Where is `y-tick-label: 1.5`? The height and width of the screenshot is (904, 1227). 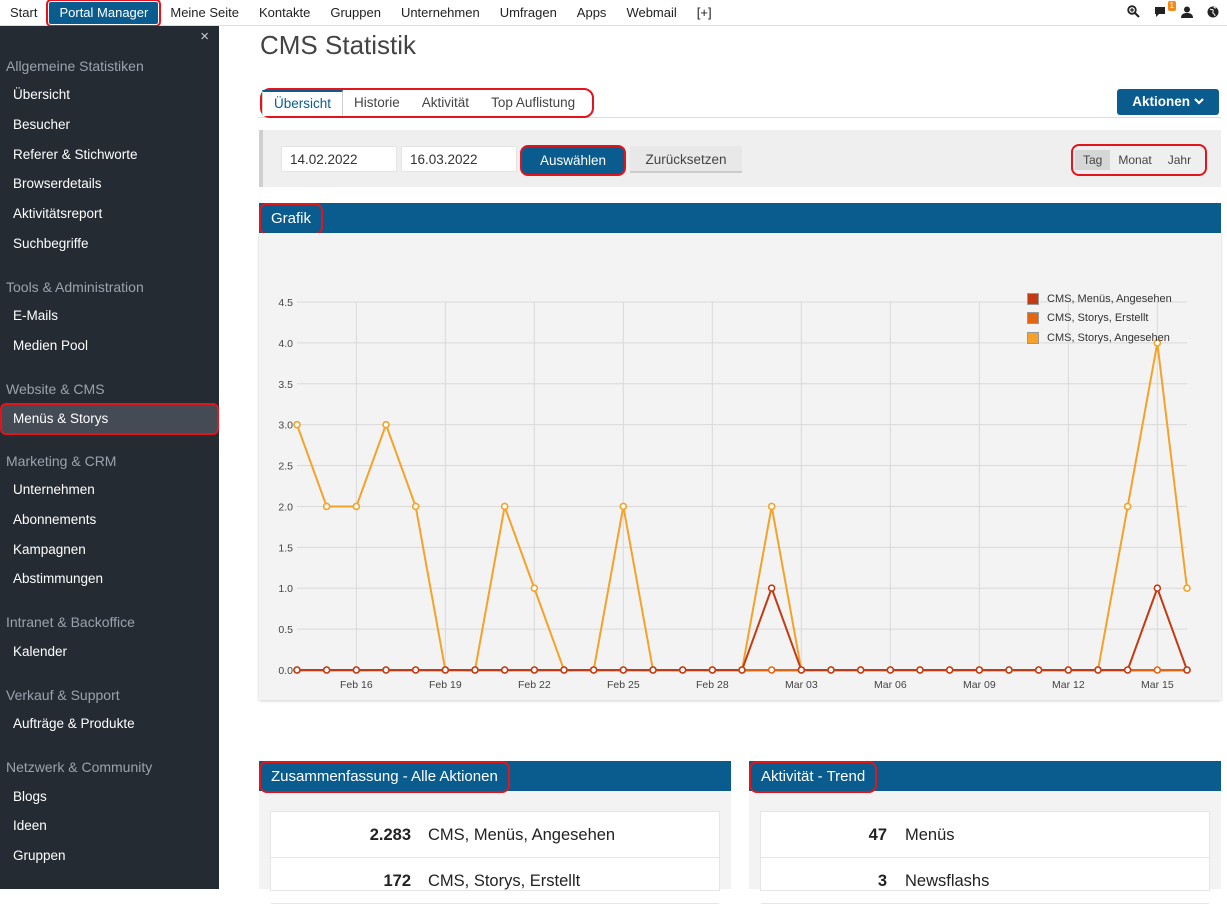
y-tick-label: 1.5 is located at coordinates (285, 548).